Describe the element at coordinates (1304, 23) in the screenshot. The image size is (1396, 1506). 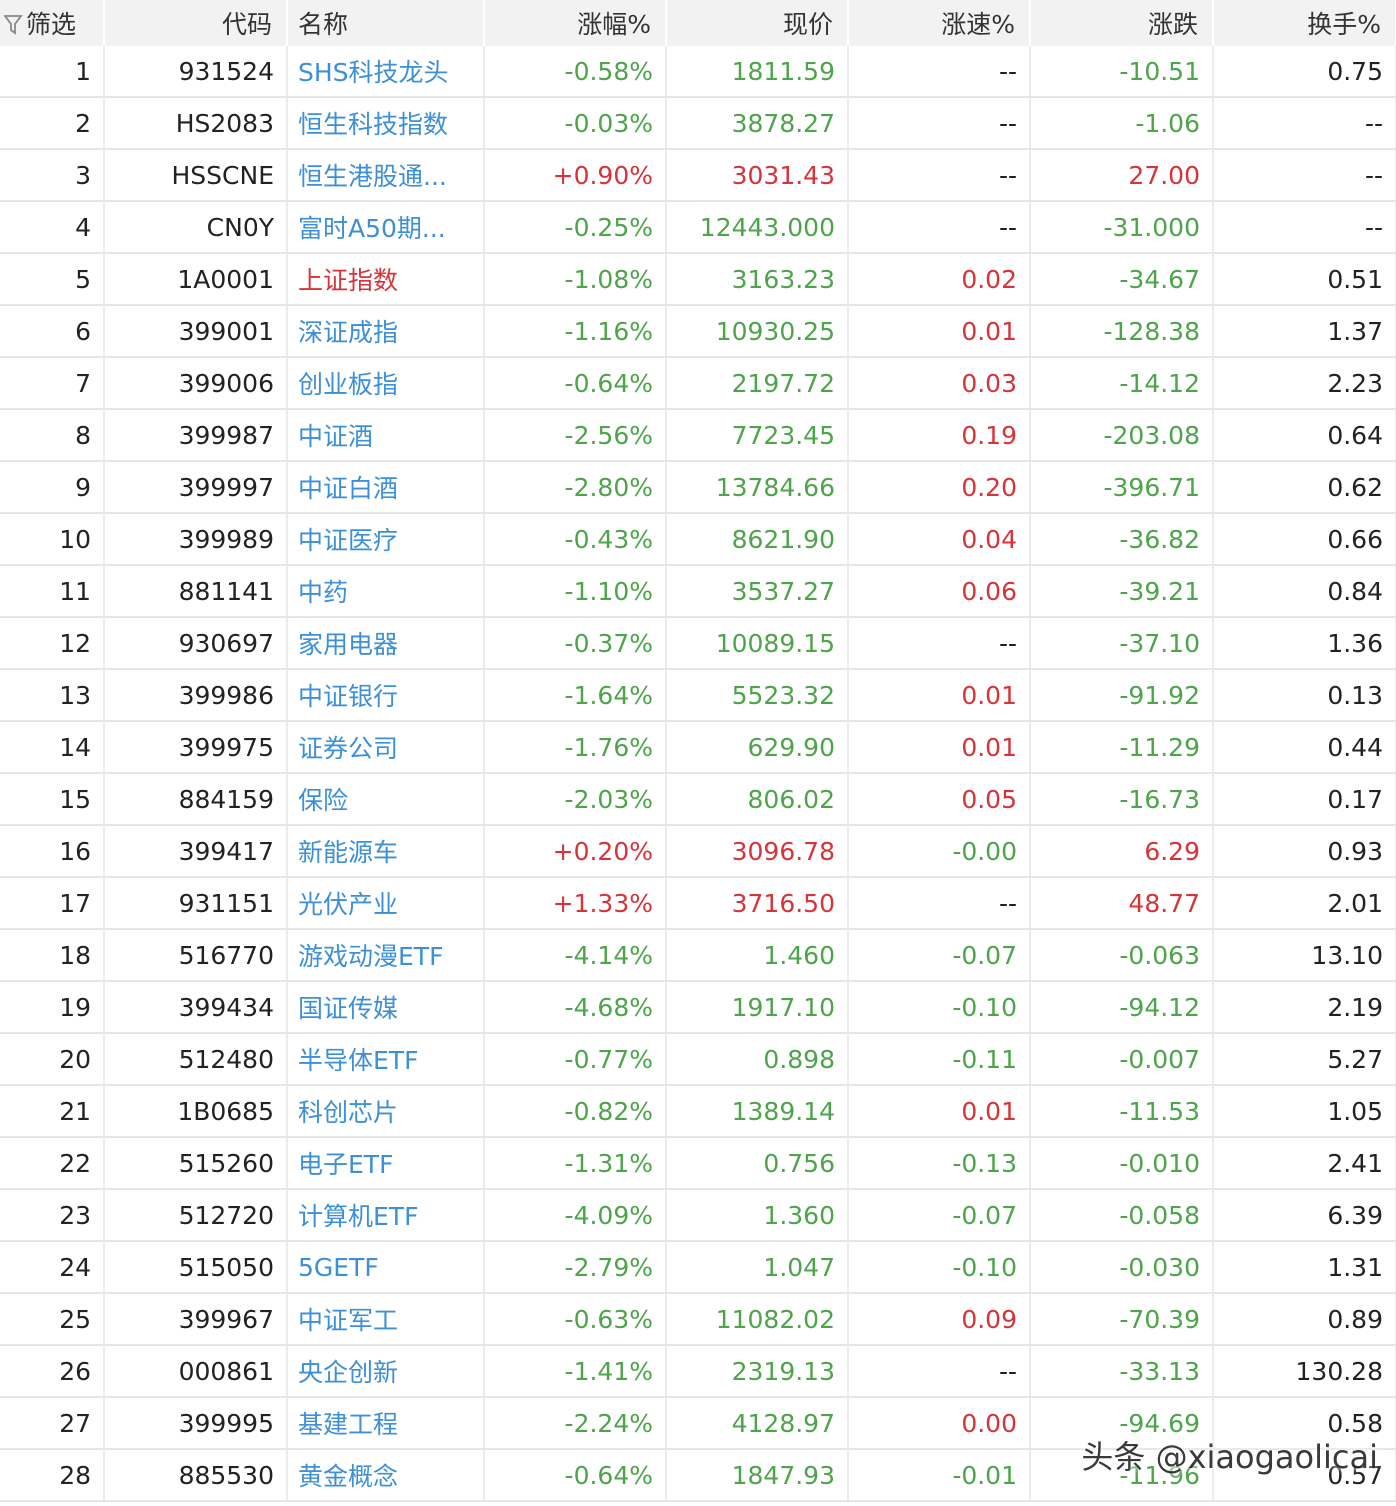
I see `column-header-turnover-pct: 换手%` at that location.